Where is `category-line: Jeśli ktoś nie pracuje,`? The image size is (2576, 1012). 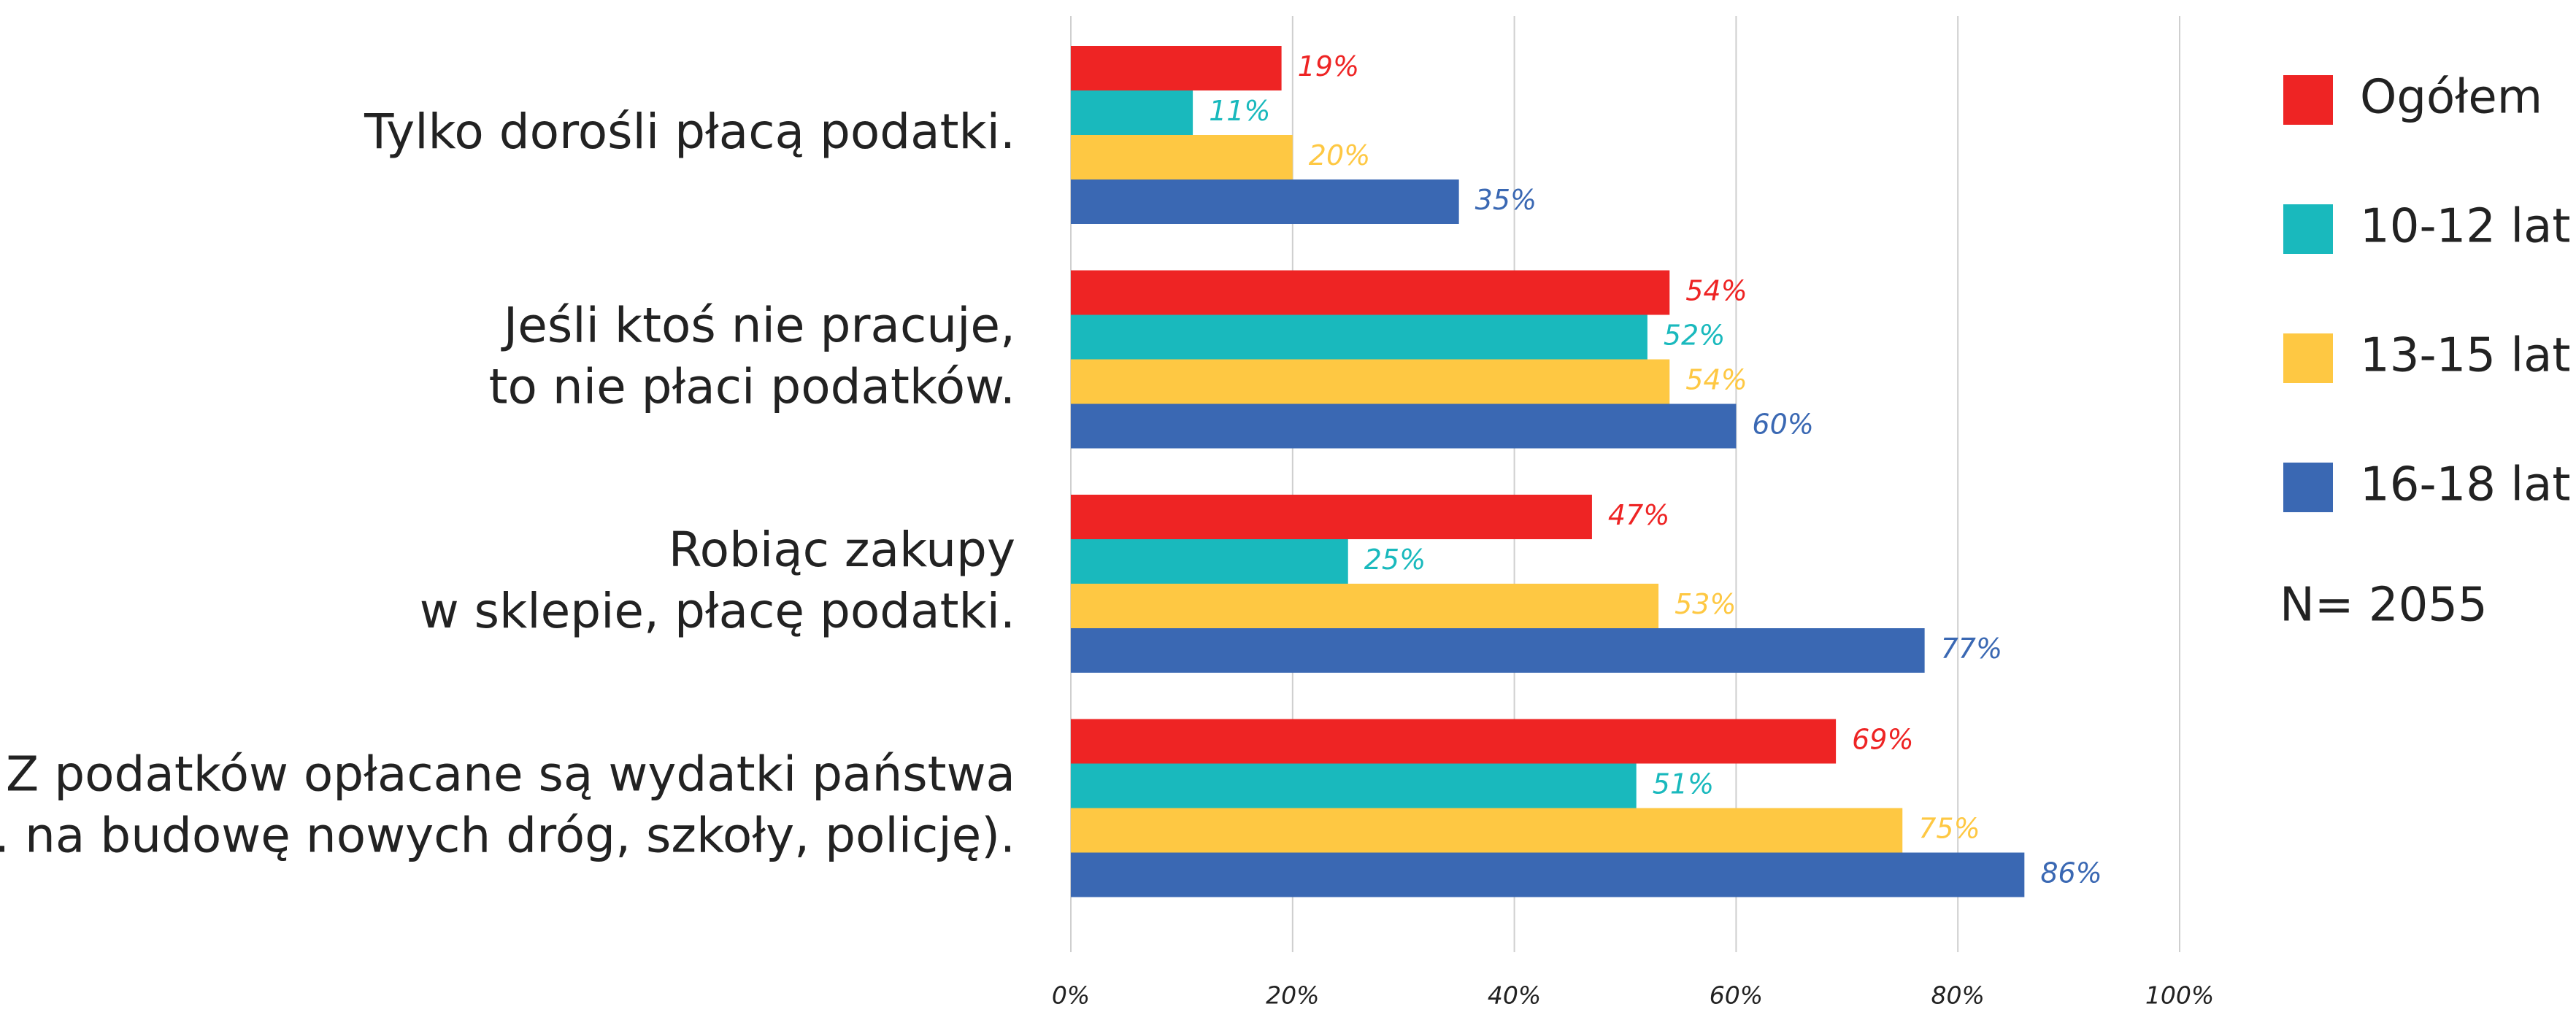
category-line: Jeśli ktoś nie pracuje, is located at coordinates (758, 326).